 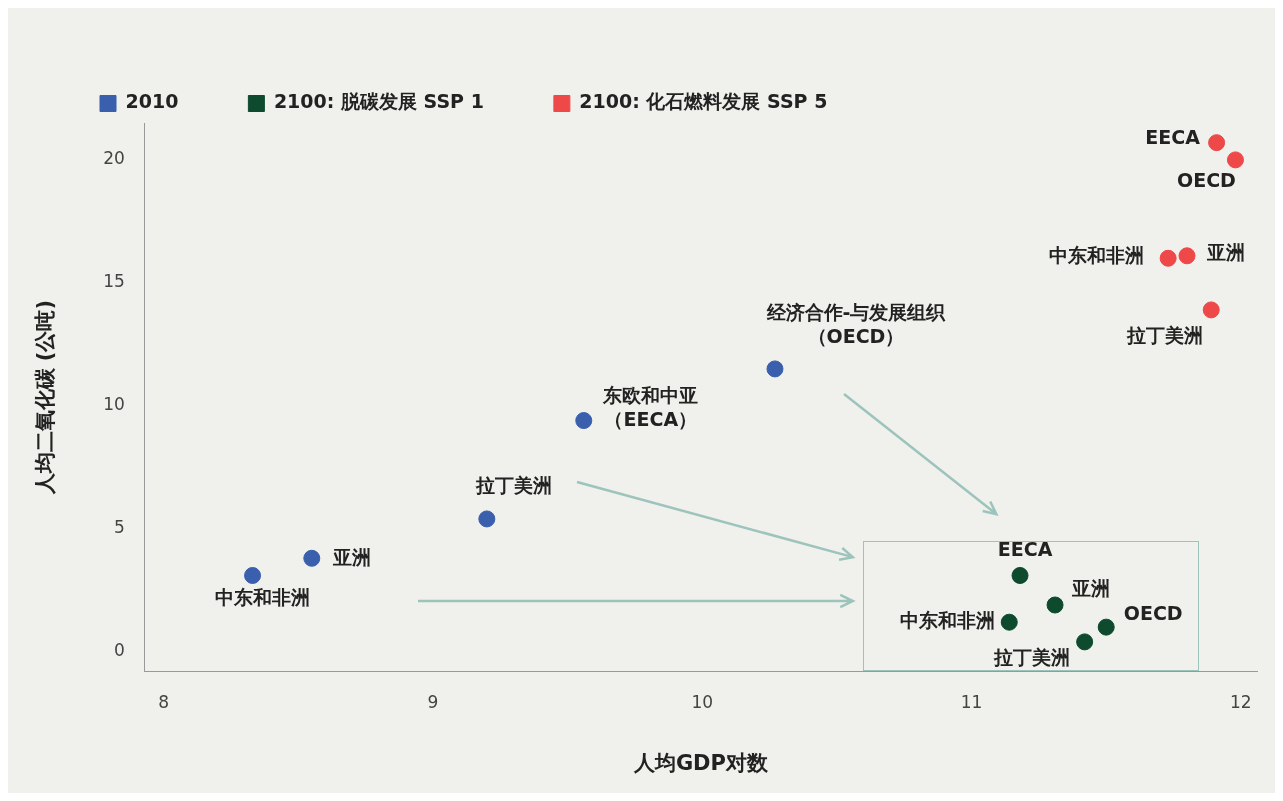 I want to click on legend-label: 2100: 脱碳发展 SSP 1, so click(x=378, y=101).